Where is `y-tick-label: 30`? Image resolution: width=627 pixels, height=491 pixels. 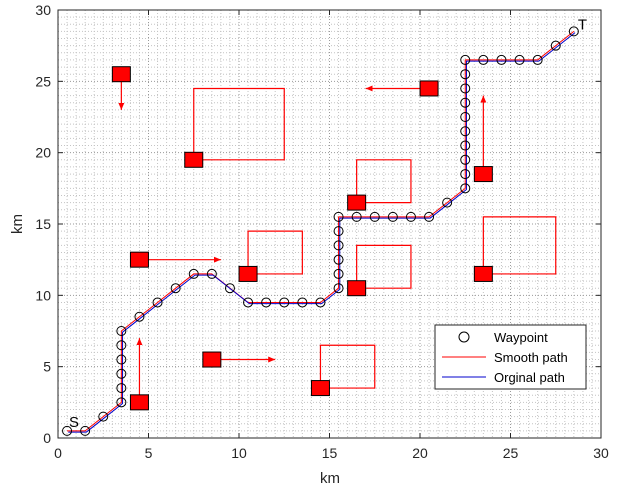
y-tick-label: 30 is located at coordinates (43, 10).